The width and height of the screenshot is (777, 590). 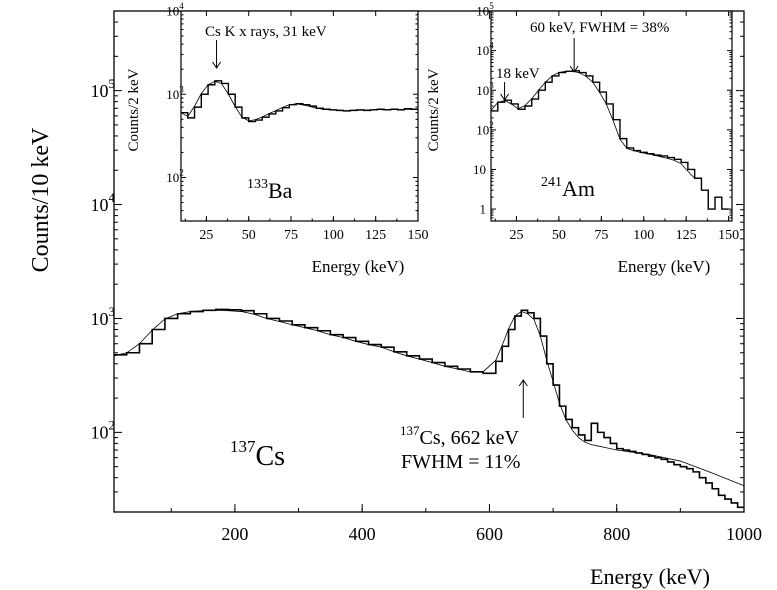 I want to click on main-y-tick-label: 10², so click(x=103, y=431).